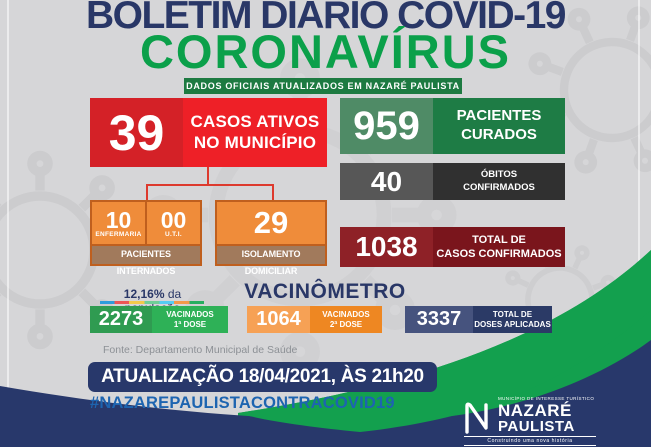  What do you see at coordinates (512, 319) in the screenshot?
I see `total-doses-label: TOTAL DE DOSES APLICADAS` at bounding box center [512, 319].